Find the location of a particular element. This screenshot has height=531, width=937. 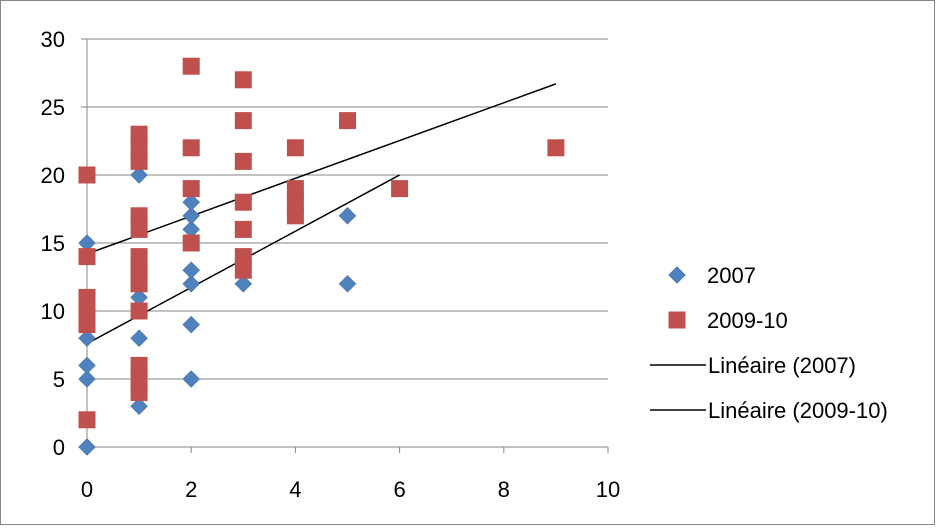

legend-diamond-icon is located at coordinates (677, 275).